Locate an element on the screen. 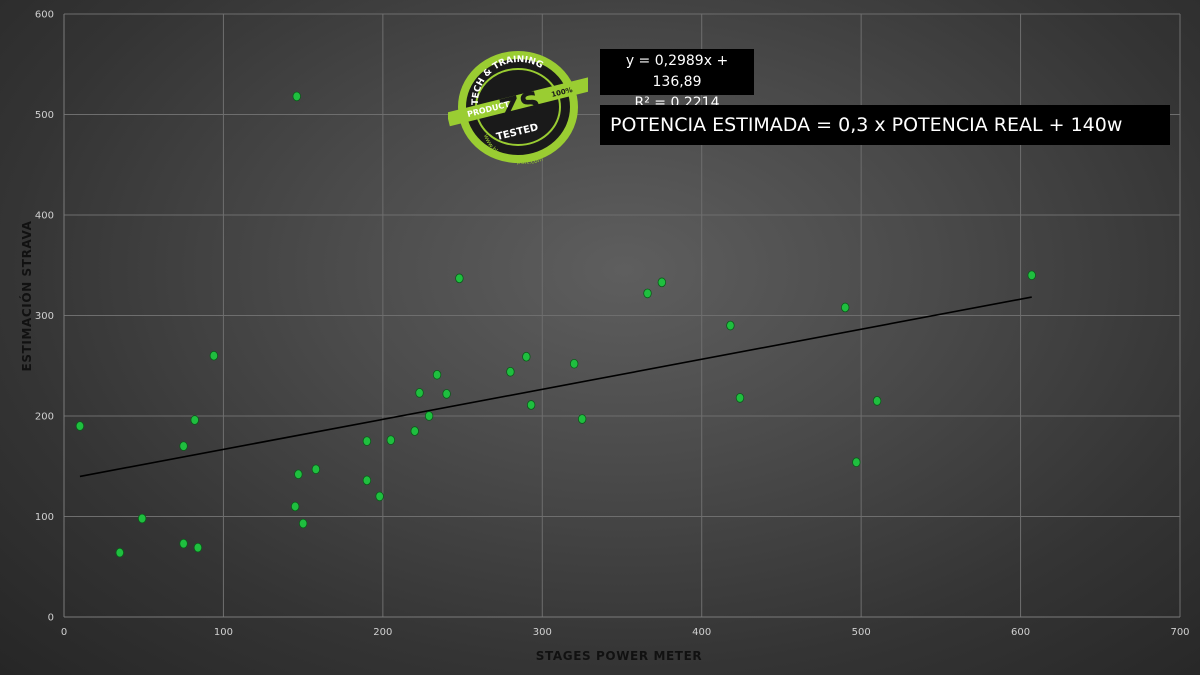 The width and height of the screenshot is (1200, 675). y-tick-label: 200 is located at coordinates (44, 417).